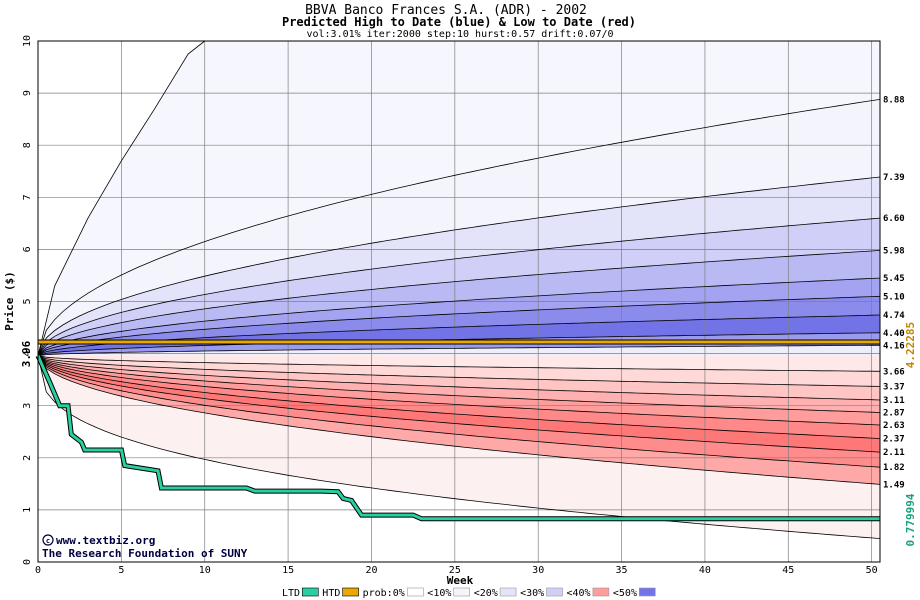 This screenshot has height=600, width=920. What do you see at coordinates (894, 485) in the screenshot?
I see `low-final-label: 1.49` at bounding box center [894, 485].